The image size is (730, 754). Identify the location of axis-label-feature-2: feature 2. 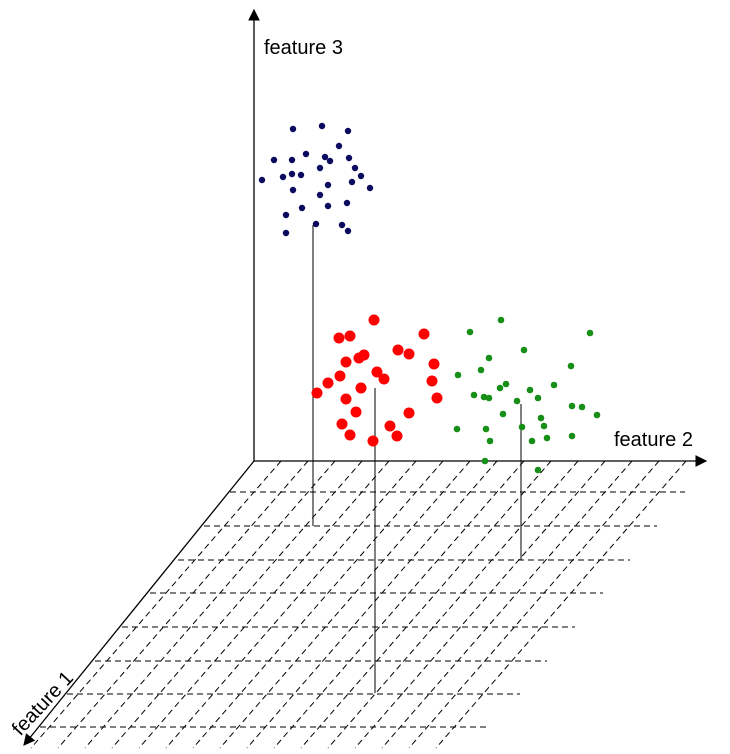
(653, 440).